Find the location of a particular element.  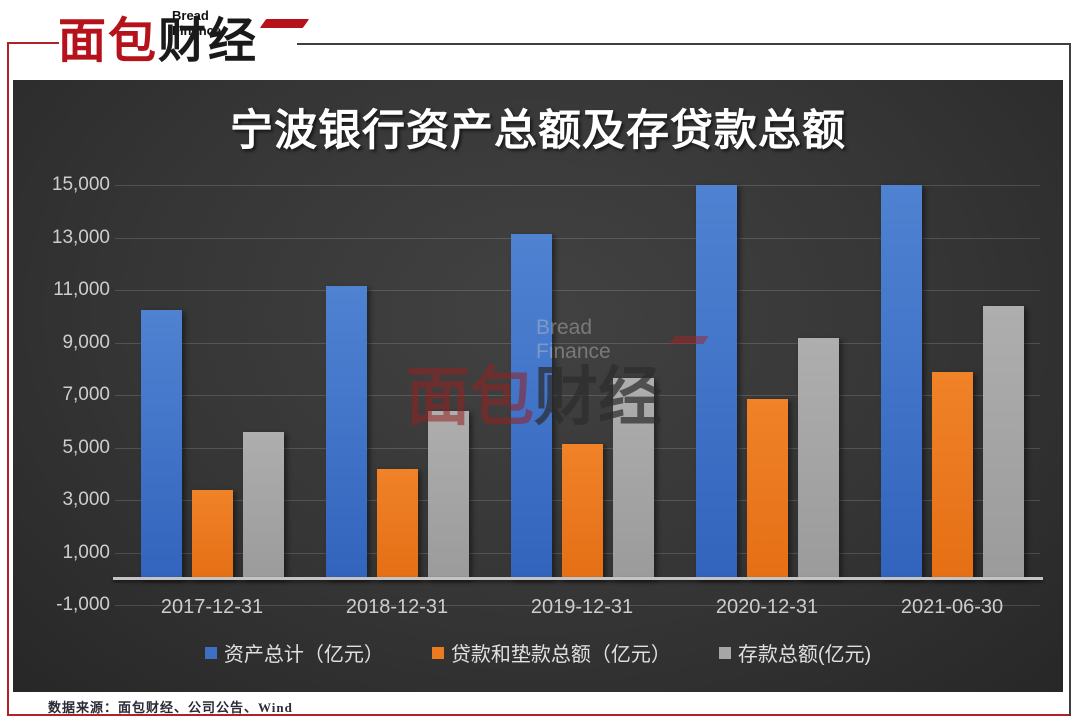

data-source-note: 数据来源：面包财经、公司公告、Wind is located at coordinates (170, 707).